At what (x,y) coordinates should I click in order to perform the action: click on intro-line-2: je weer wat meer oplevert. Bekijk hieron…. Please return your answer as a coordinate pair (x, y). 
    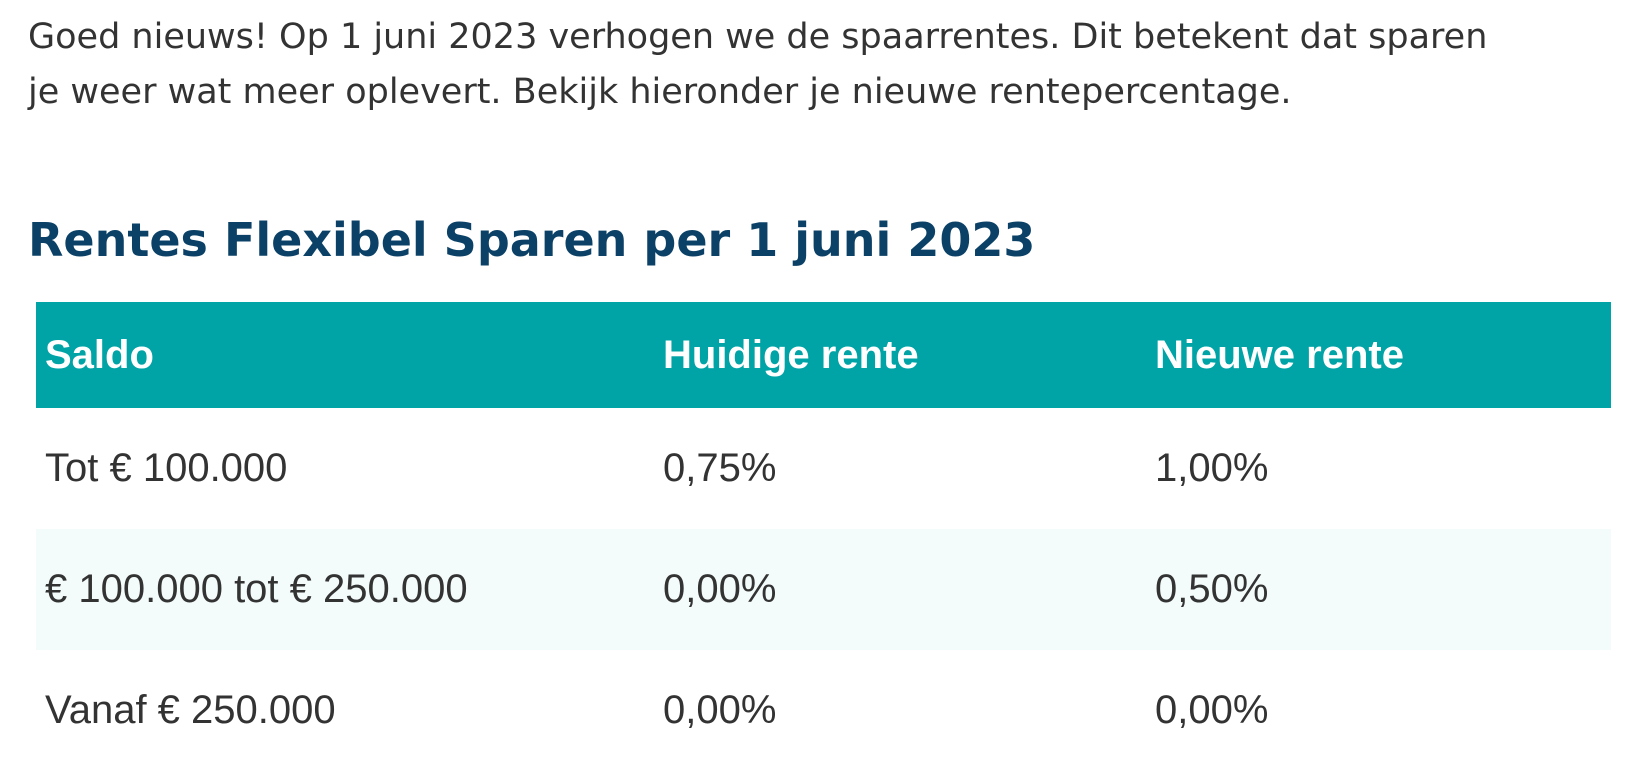
    Looking at the image, I should click on (660, 92).